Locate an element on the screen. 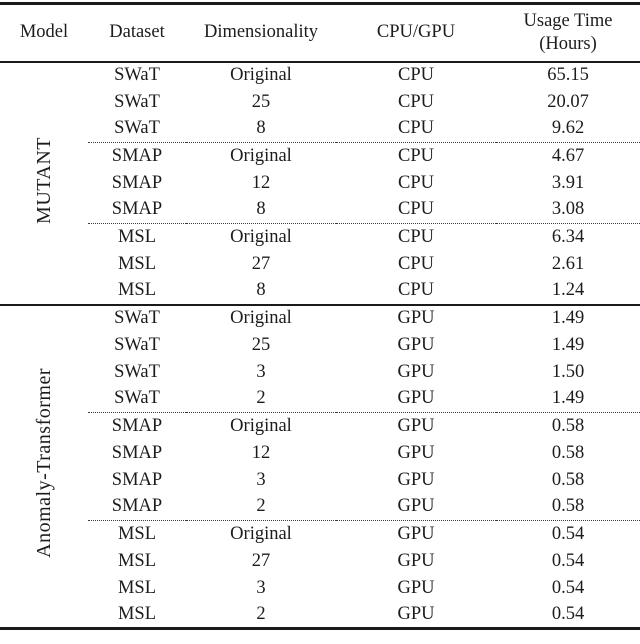 Image resolution: width=640 pixels, height=644 pixels. usage-time-cell: 1.24 is located at coordinates (568, 290).